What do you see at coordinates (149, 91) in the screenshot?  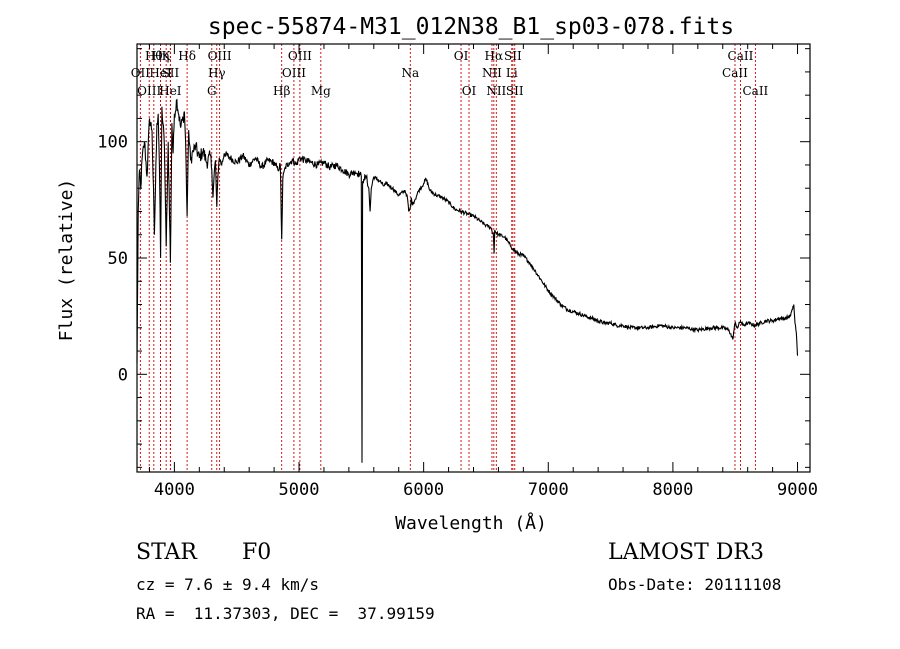 I see `line-label-1: OIII` at bounding box center [149, 91].